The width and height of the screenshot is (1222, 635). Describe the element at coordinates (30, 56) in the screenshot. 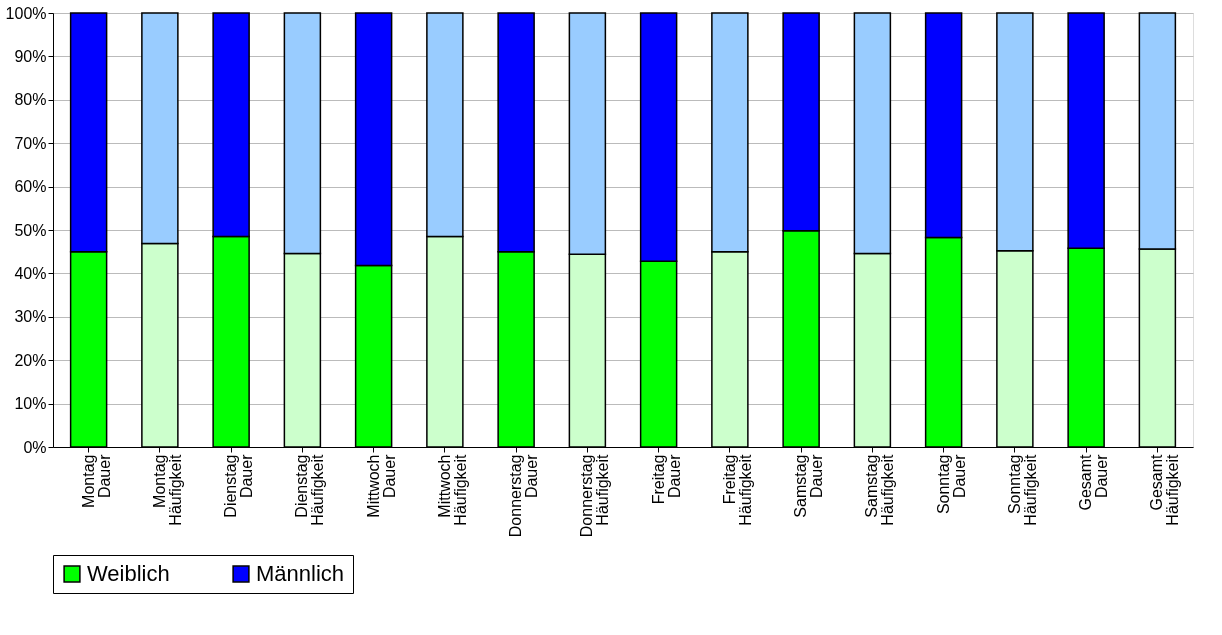

I see `y-tick-label: 90%` at that location.